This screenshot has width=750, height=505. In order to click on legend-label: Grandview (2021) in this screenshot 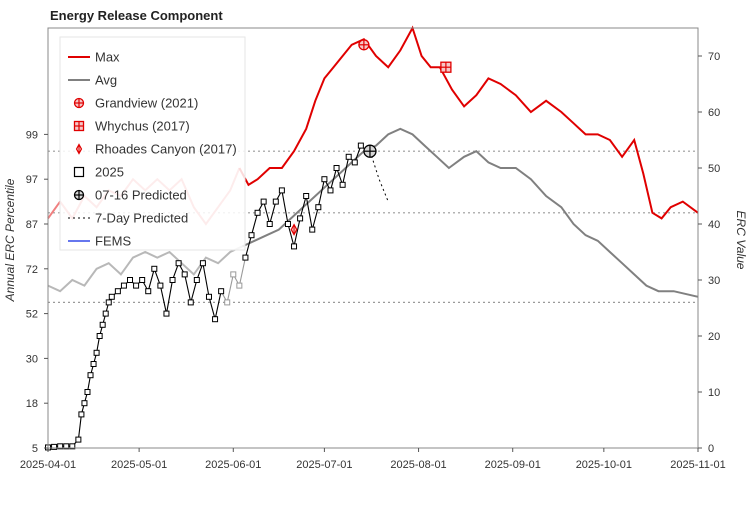, I will do `click(146, 103)`.